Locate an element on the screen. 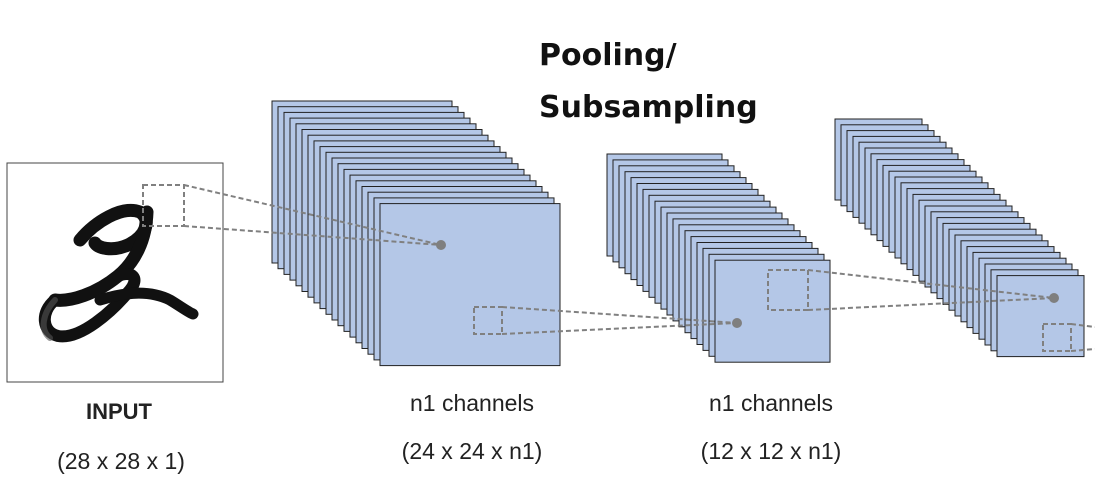 Image resolution: width=1095 pixels, height=479 pixels. pool-node is located at coordinates (737, 323).